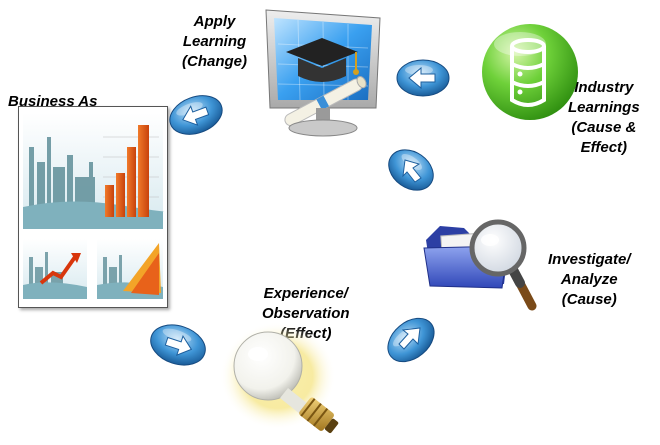 The height and width of the screenshot is (445, 660). What do you see at coordinates (604, 147) in the screenshot?
I see `industry-line-4: Effect)` at bounding box center [604, 147].